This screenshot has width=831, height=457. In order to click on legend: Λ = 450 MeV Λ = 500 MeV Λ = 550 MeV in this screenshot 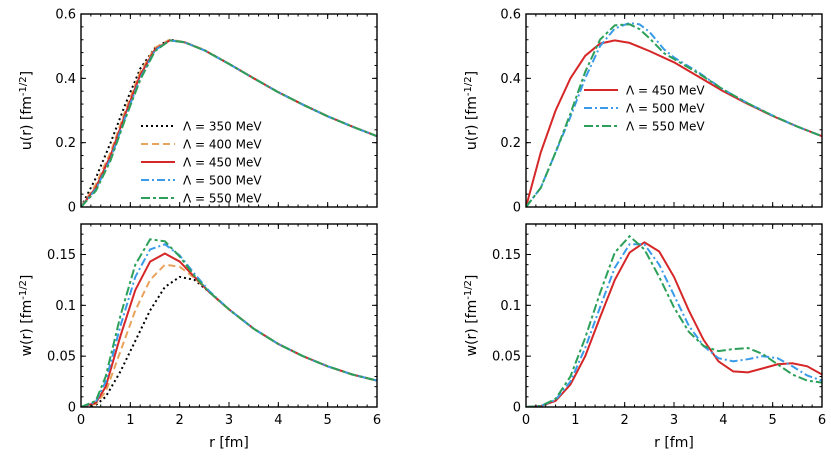, I will do `click(644, 109)`.